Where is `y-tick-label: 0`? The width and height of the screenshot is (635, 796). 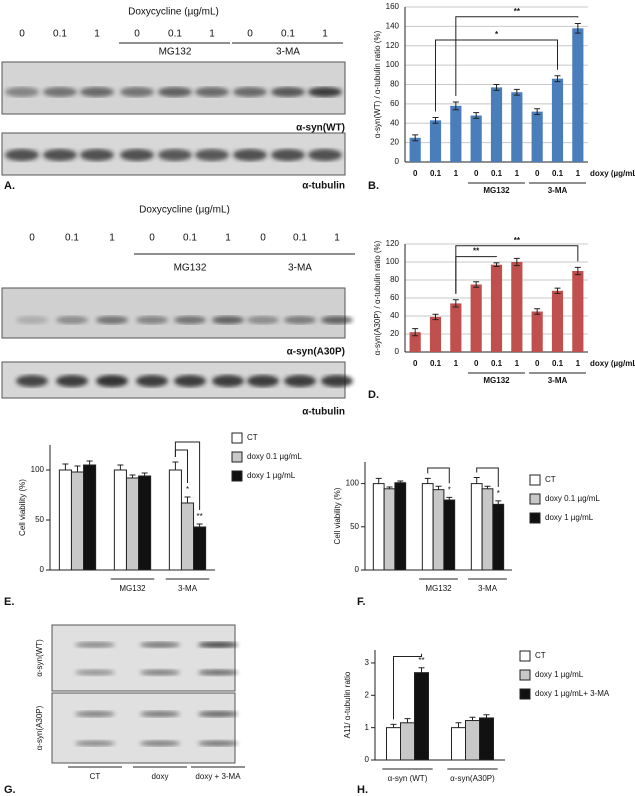 y-tick-label: 0 is located at coordinates (357, 569).